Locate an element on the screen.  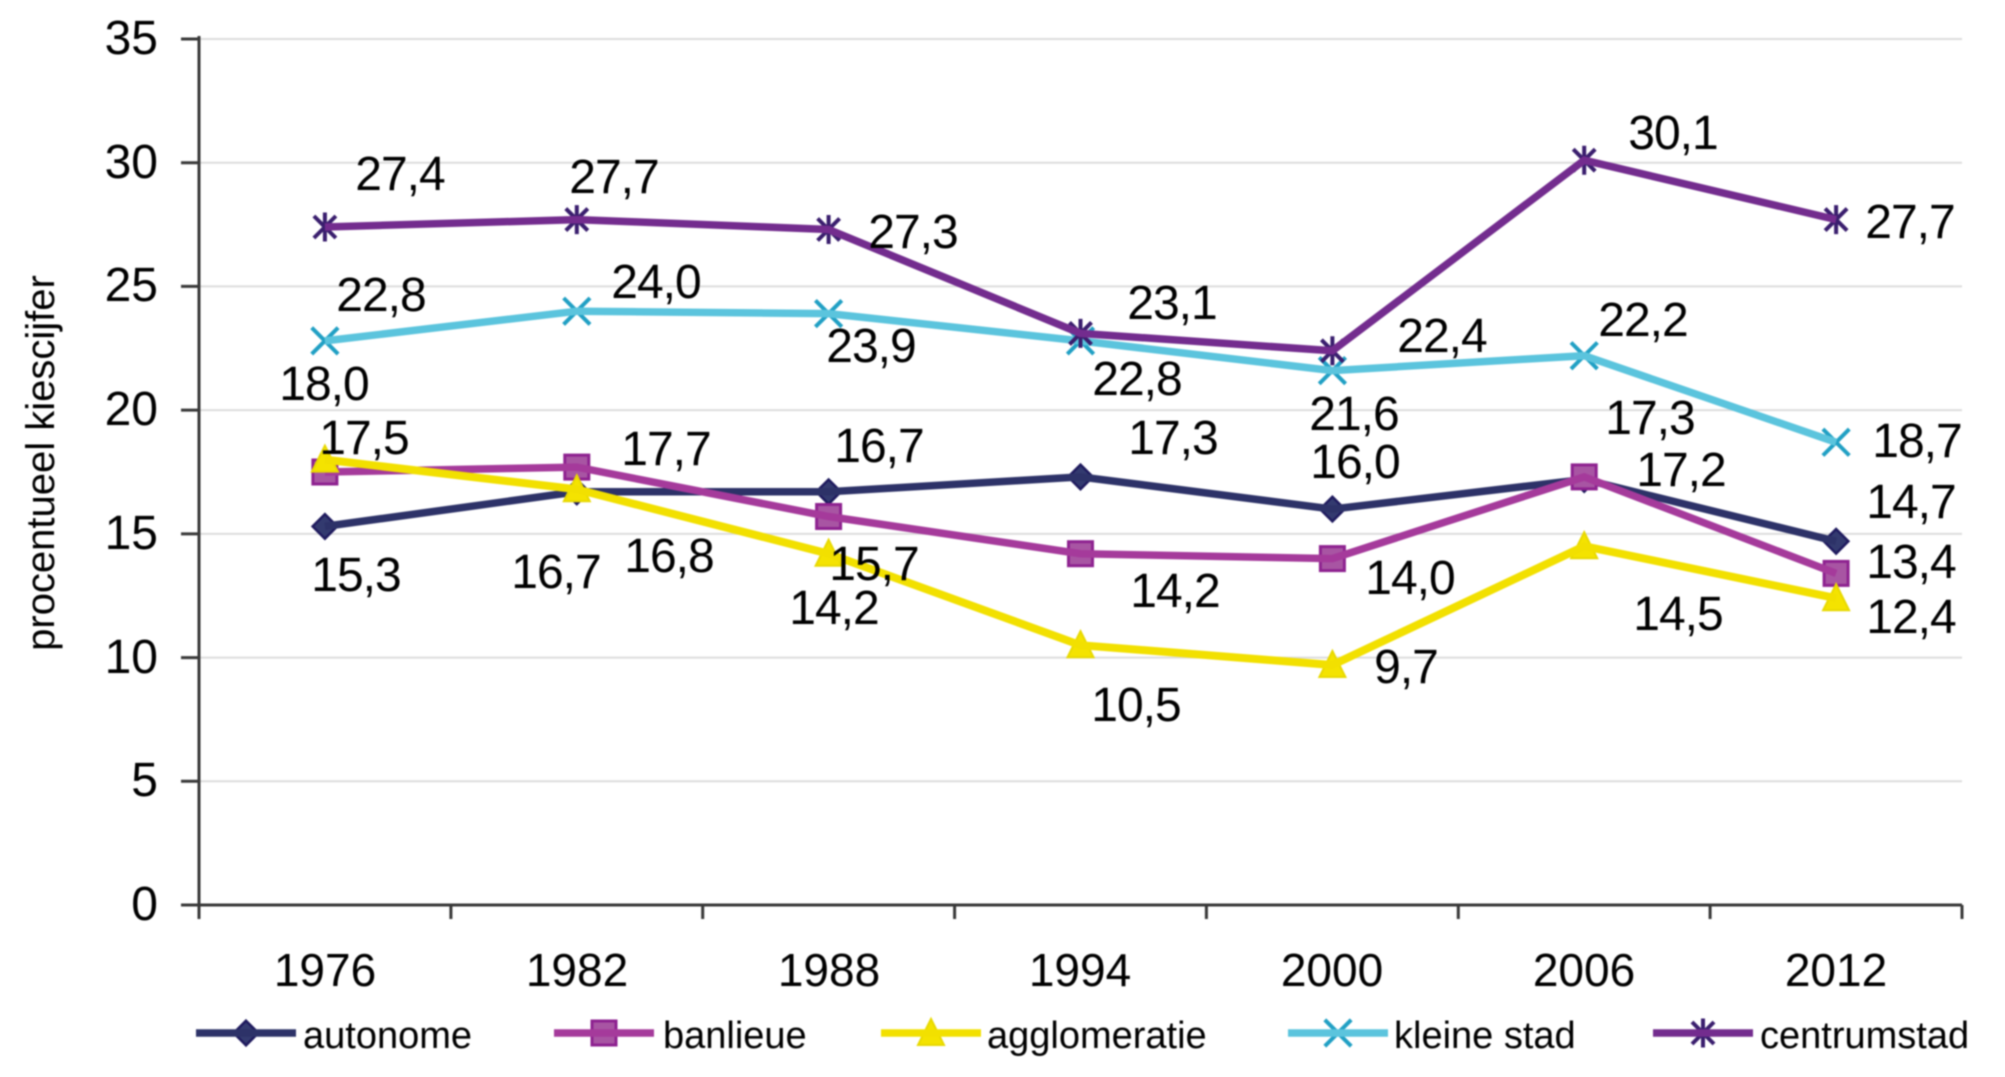
svg-text: 15,3 is located at coordinates (355, 575).